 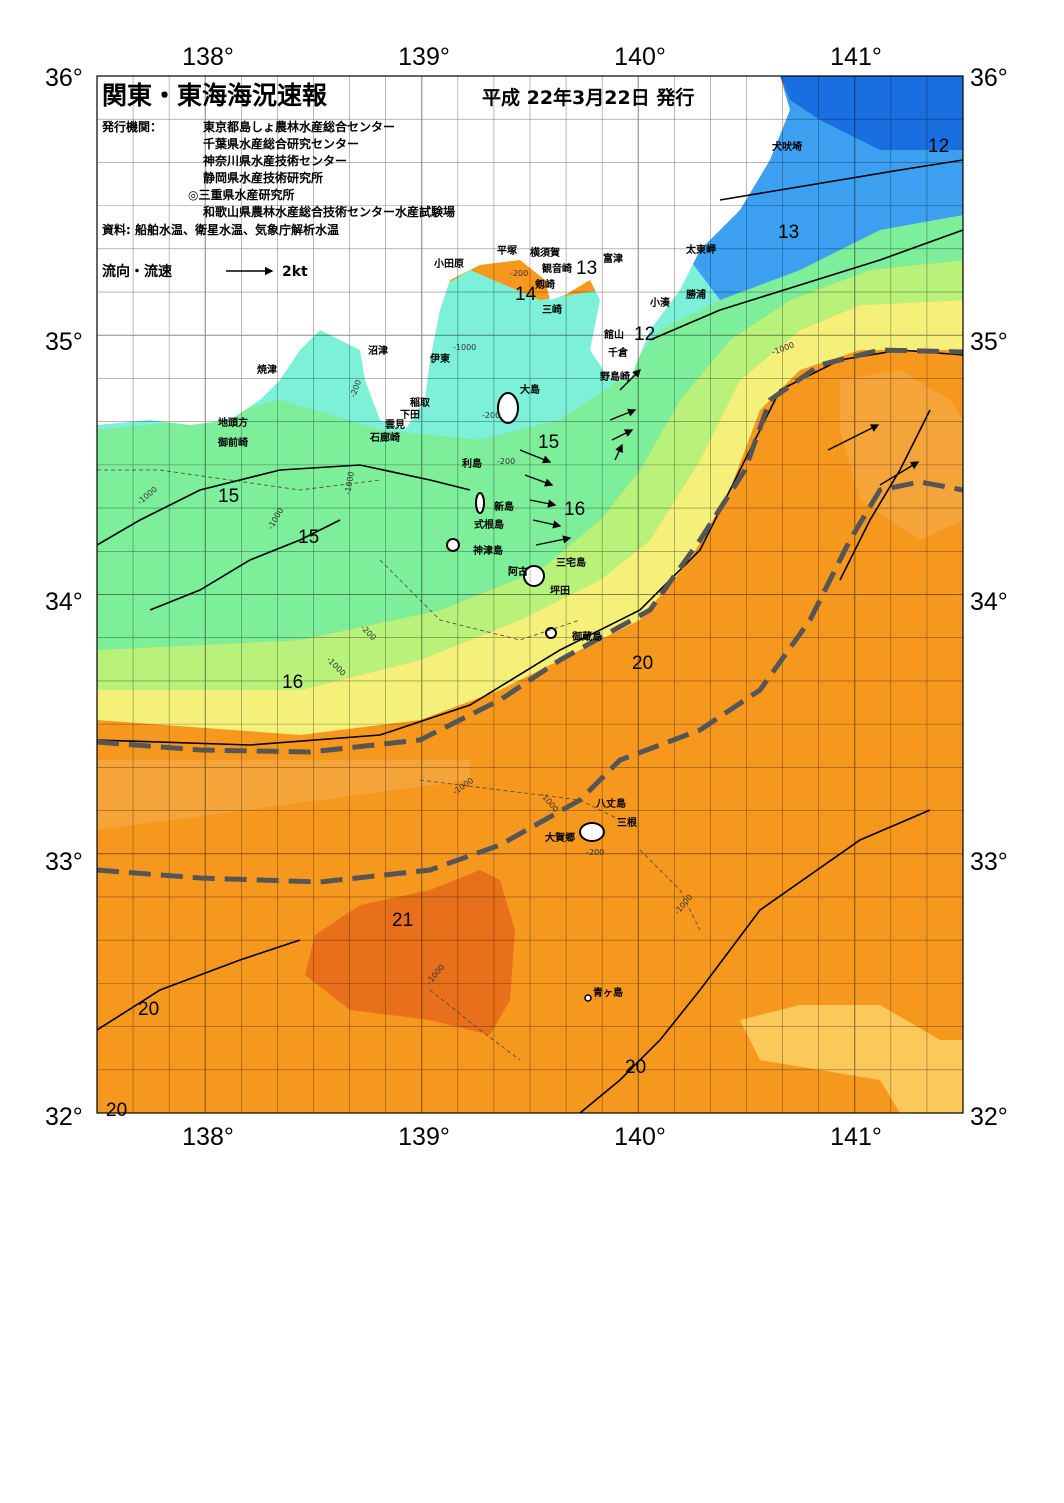 I want to click on isotherm-20b, so click(x=199, y=985).